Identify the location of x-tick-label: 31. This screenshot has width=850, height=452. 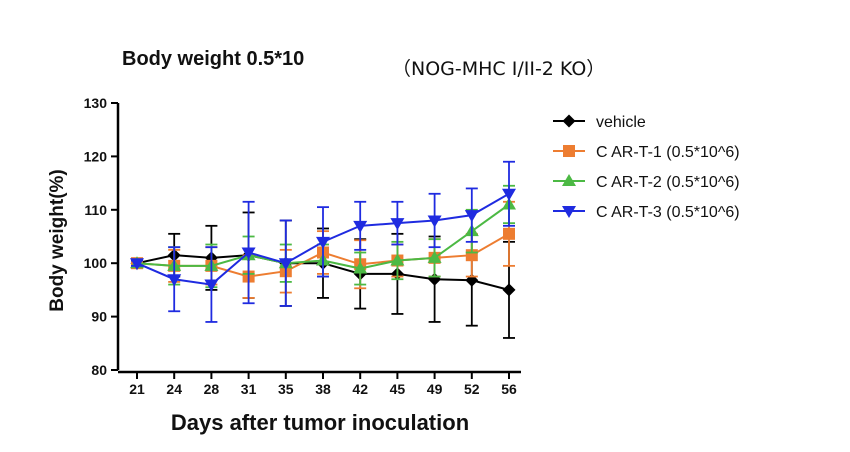
(249, 389).